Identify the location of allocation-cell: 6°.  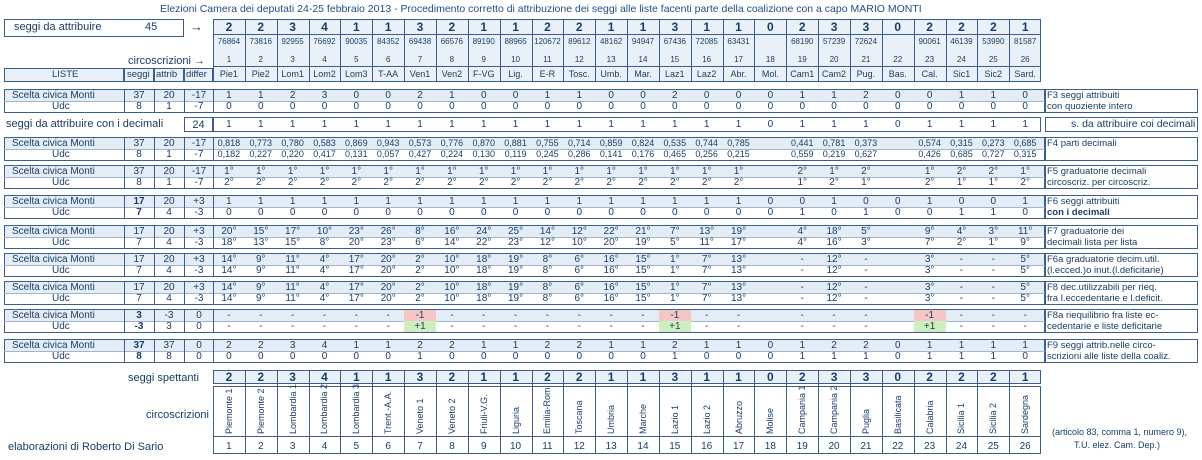
(579, 270).